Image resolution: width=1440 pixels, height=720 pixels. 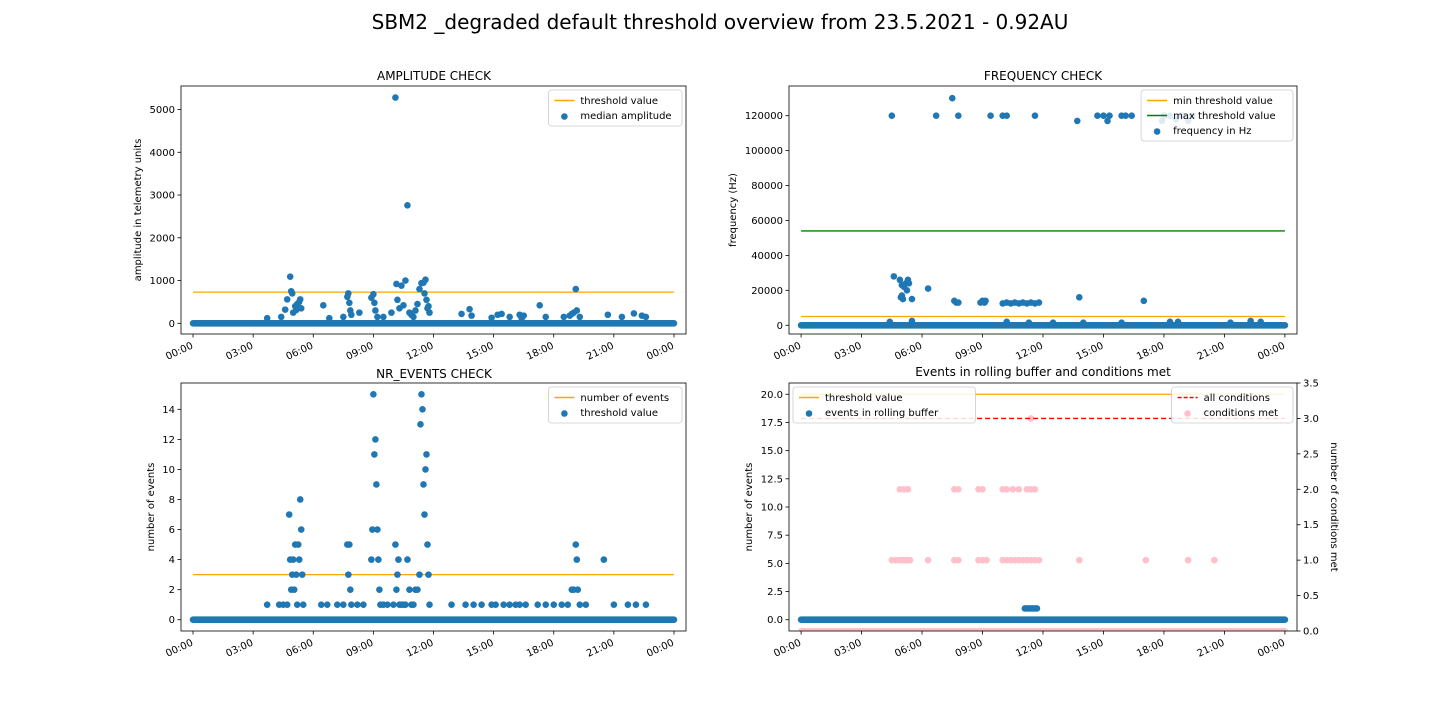 I want to click on x-tick-label: 12:00, so click(x=1029, y=649).